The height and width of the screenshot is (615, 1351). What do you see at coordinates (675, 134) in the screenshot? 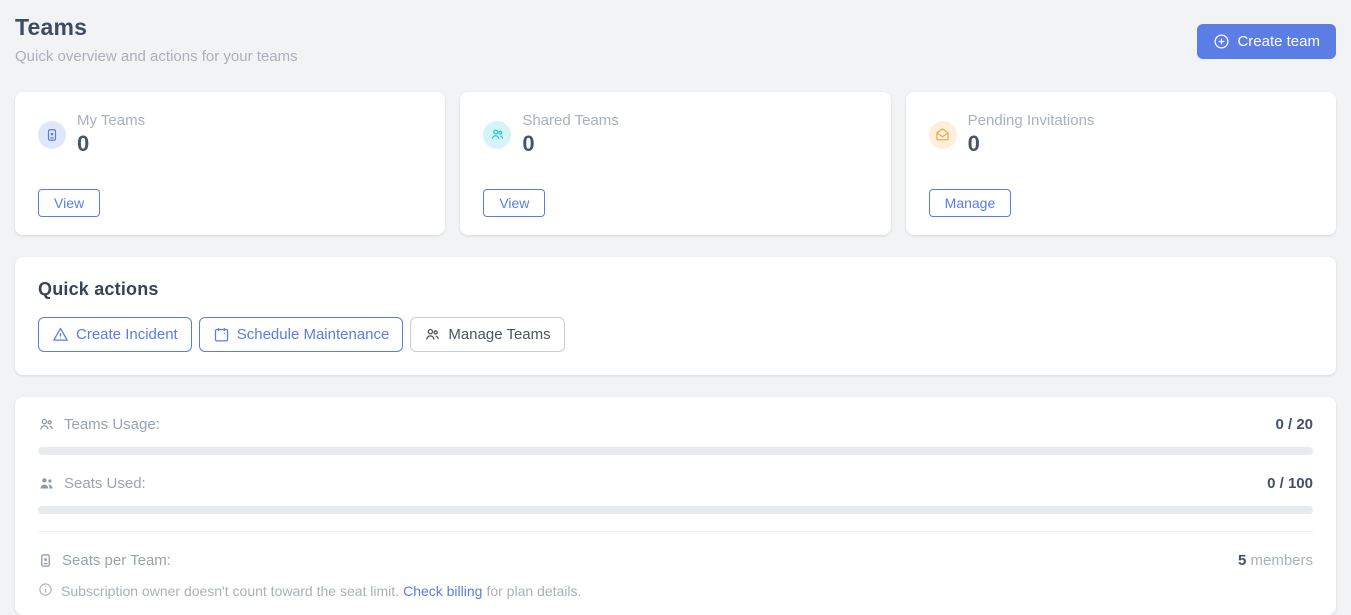
I see `stat-head: Shared Teams 0` at bounding box center [675, 134].